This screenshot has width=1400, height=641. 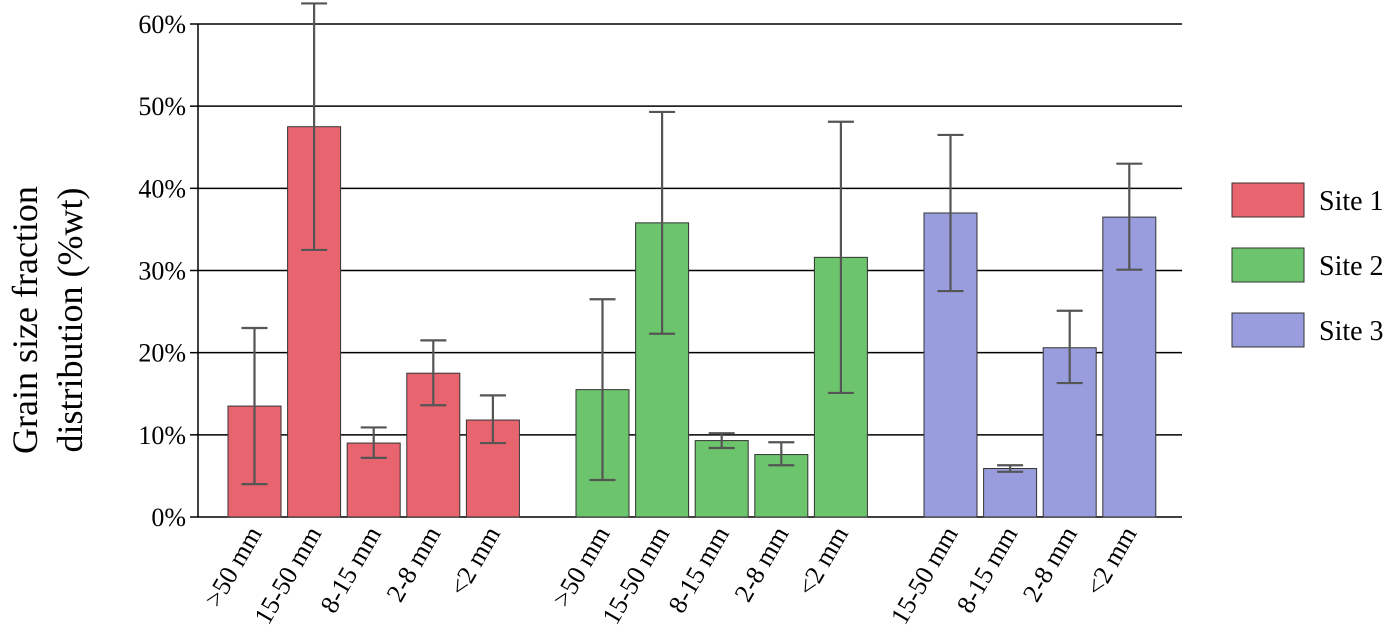 What do you see at coordinates (168, 517) in the screenshot?
I see `y-tick-label: 0%` at bounding box center [168, 517].